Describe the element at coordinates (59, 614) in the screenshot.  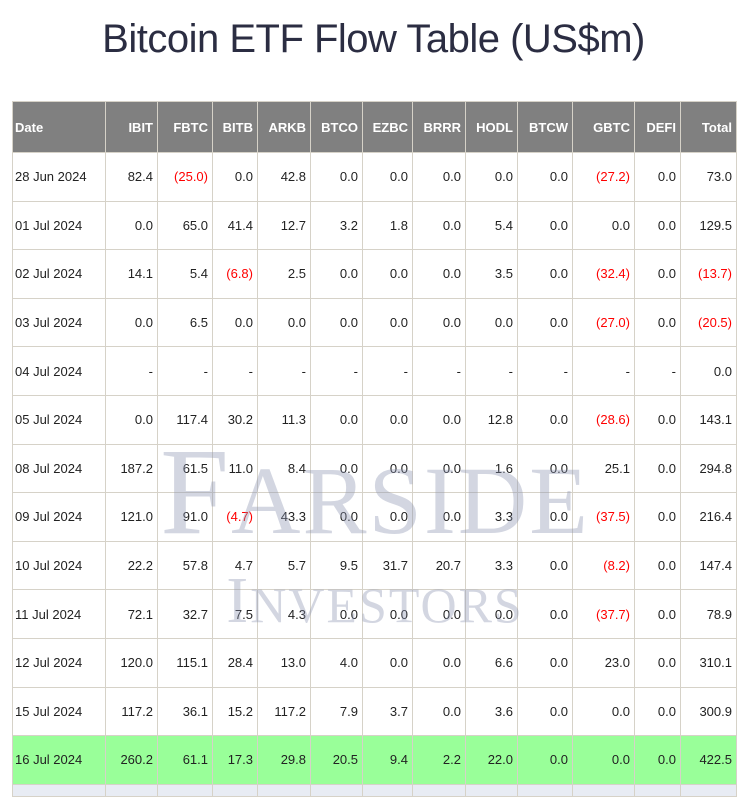
I see `date-cell: 11 Jul 2024` at that location.